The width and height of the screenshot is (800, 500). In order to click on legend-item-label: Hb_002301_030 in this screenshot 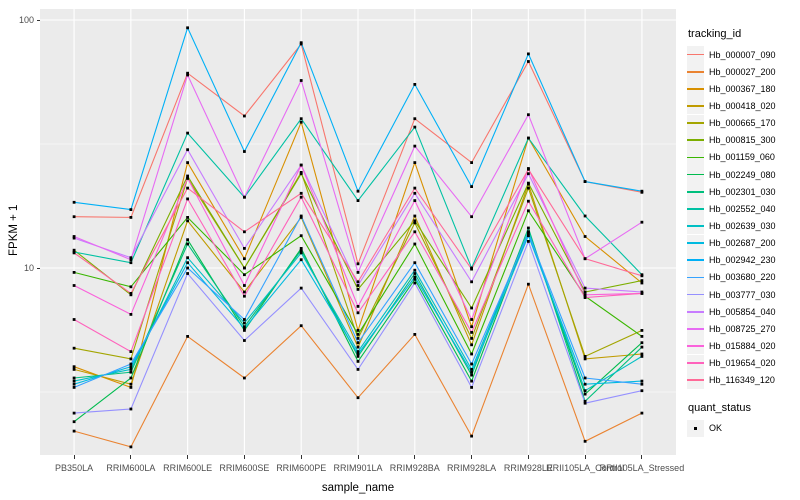, I will do `click(742, 191)`.